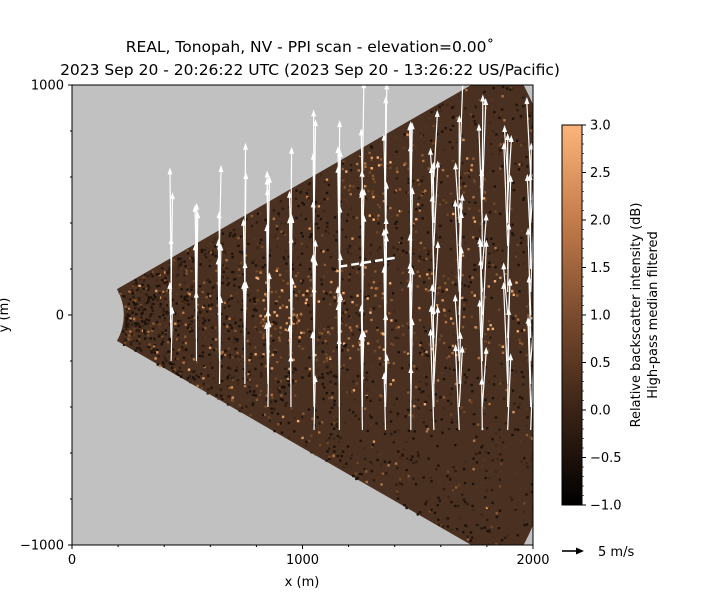  What do you see at coordinates (302, 582) in the screenshot?
I see `x-axis-label: x (m)` at bounding box center [302, 582].